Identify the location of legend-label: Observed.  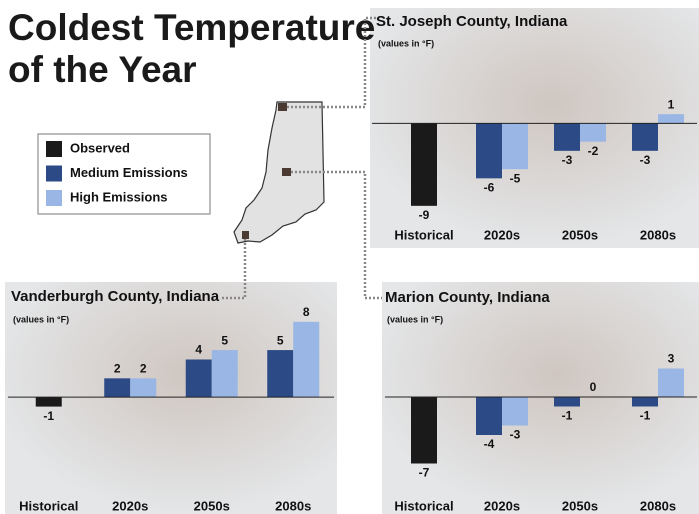
(100, 147).